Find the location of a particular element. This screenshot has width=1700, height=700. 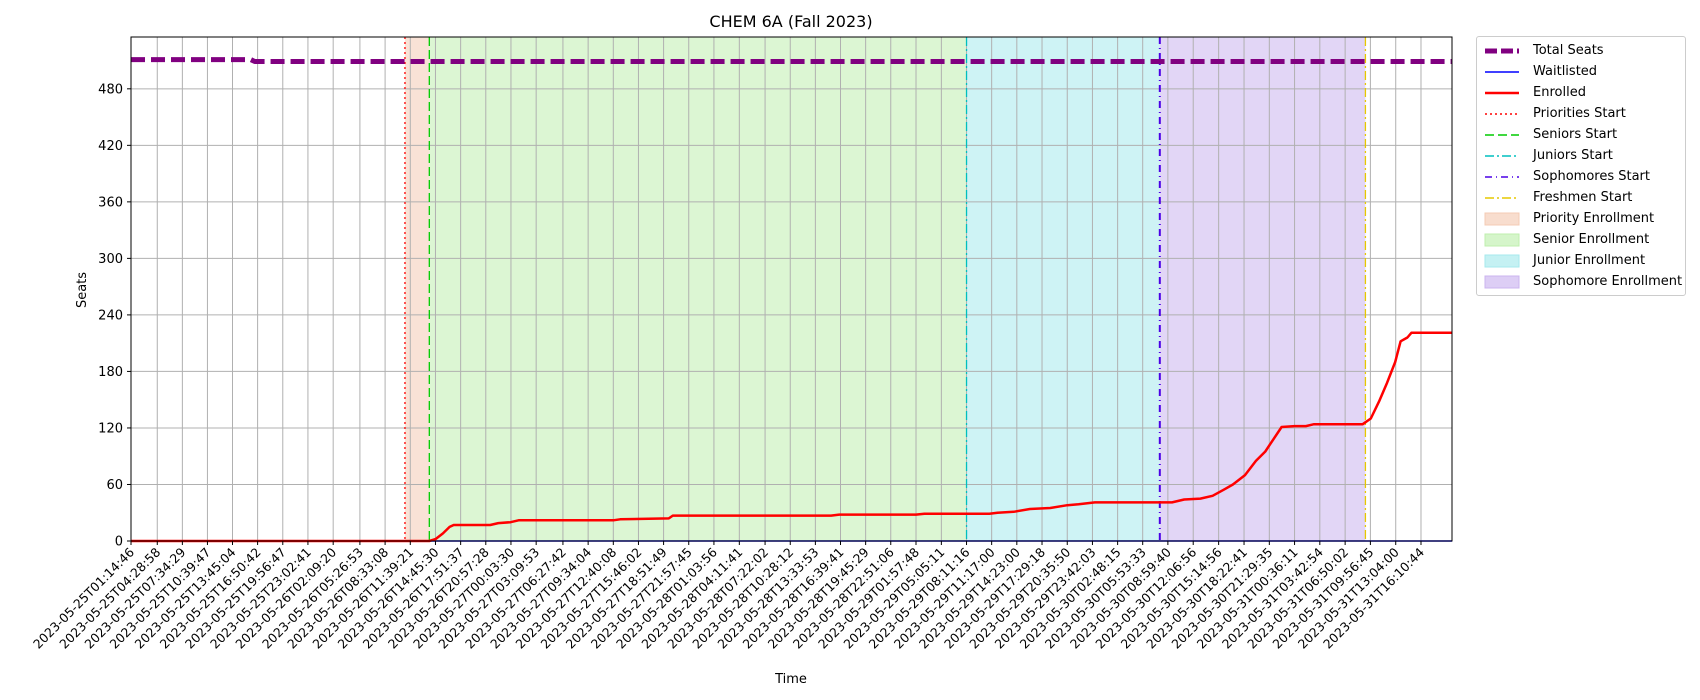

legend-item-enrolled: Enrolled is located at coordinates (1581, 92).